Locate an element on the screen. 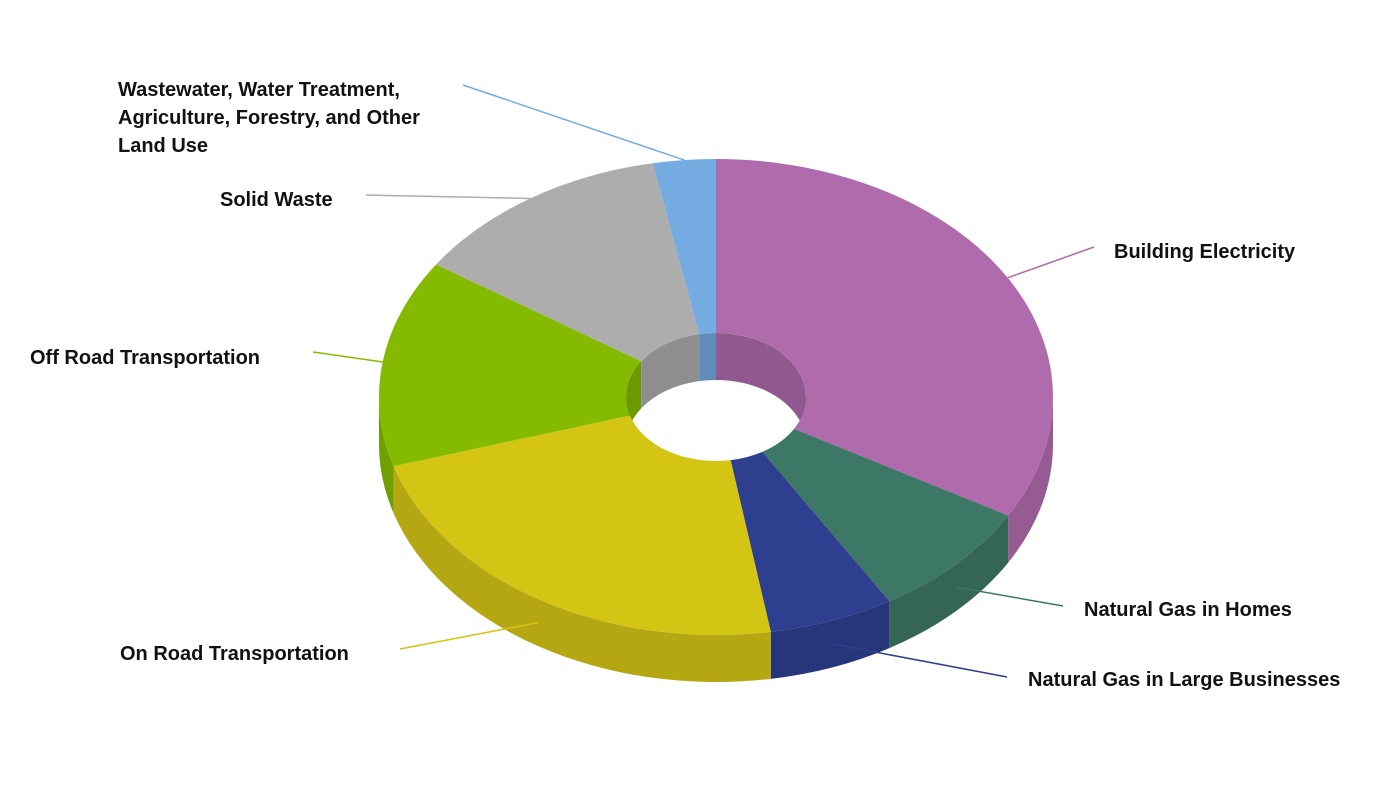  slice-label: Natural Gas in Homes is located at coordinates (1188, 610).